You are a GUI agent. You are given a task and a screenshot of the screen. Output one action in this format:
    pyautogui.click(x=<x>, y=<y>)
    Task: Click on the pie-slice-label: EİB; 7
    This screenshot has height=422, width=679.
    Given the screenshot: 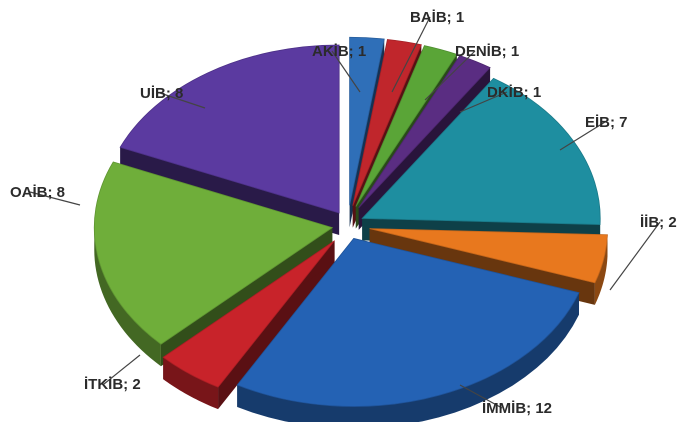 What is the action you would take?
    pyautogui.click(x=606, y=122)
    